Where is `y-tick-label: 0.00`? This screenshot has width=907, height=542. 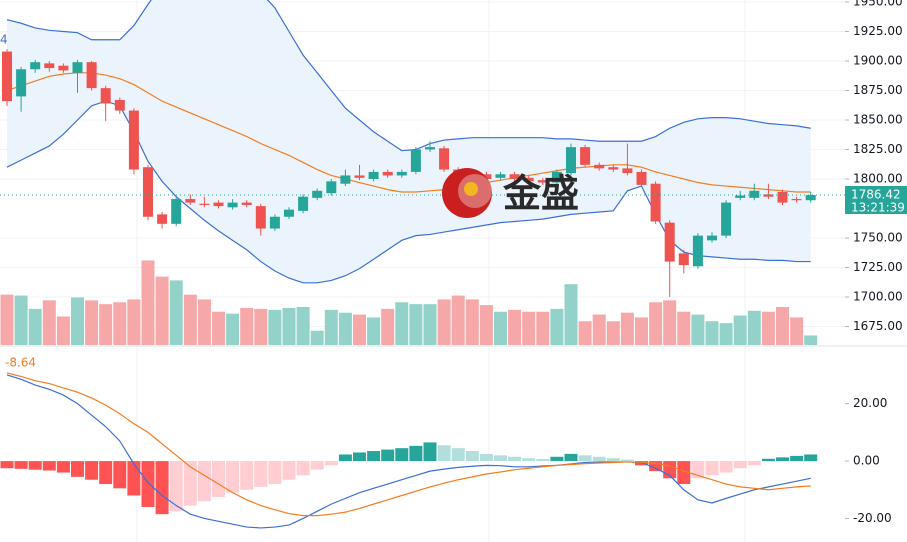
y-tick-label: 0.00 is located at coordinates (866, 461).